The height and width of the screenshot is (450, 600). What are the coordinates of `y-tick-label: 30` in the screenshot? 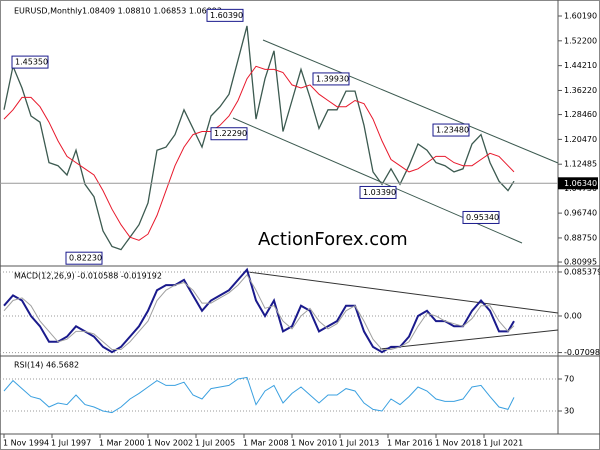 It's located at (569, 411).